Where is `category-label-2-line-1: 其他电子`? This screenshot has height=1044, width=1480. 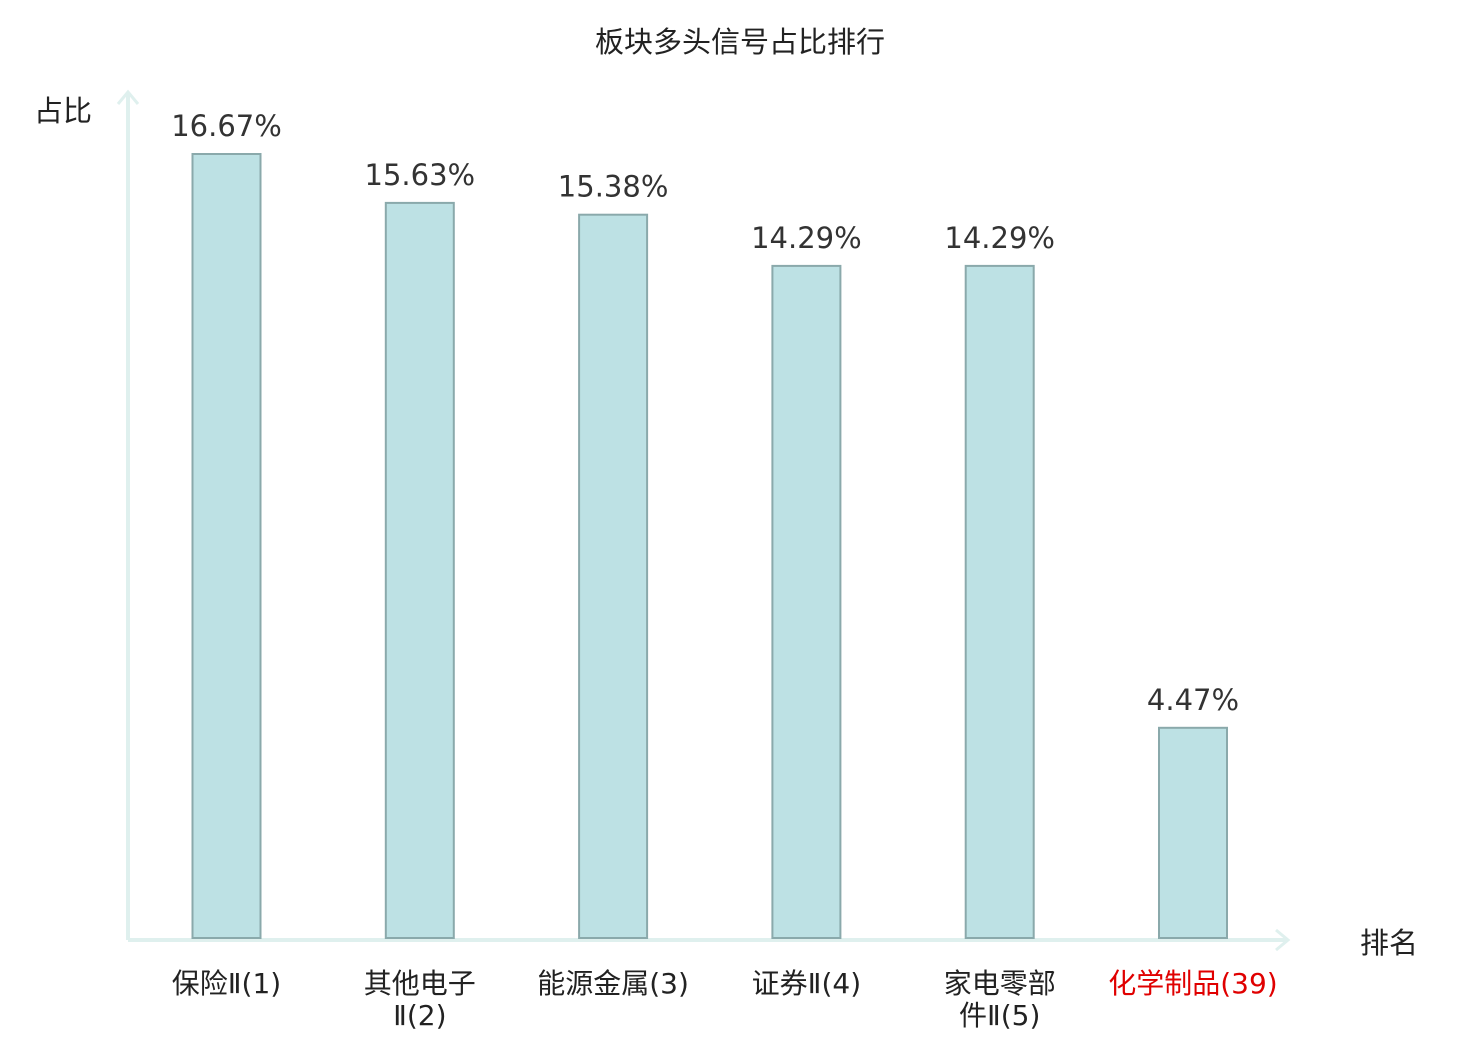
category-label-2-line-1: 其他电子 is located at coordinates (420, 983).